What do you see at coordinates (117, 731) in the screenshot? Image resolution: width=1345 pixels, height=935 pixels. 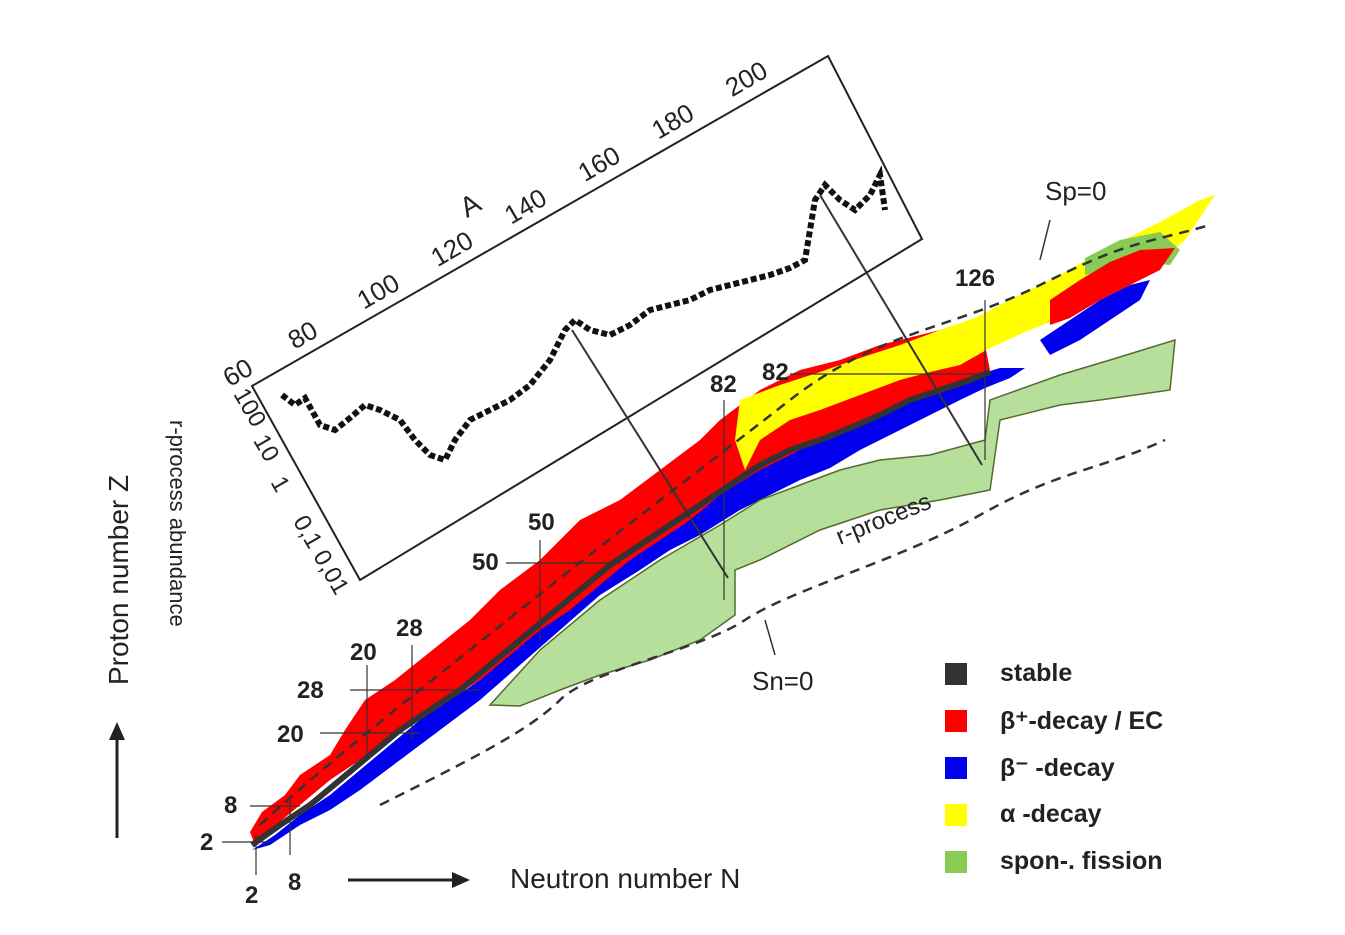 I see `y-axis-arrowhead` at bounding box center [117, 731].